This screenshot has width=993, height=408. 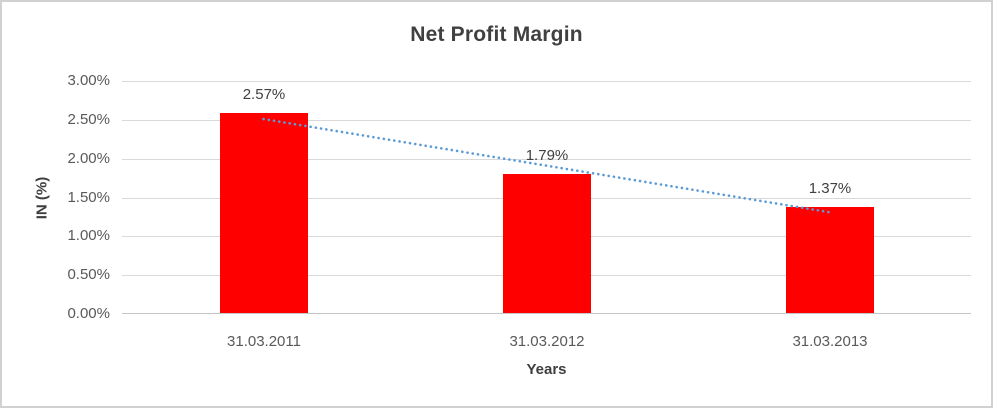 I want to click on bar-value-label: 1.37%, so click(x=830, y=188).